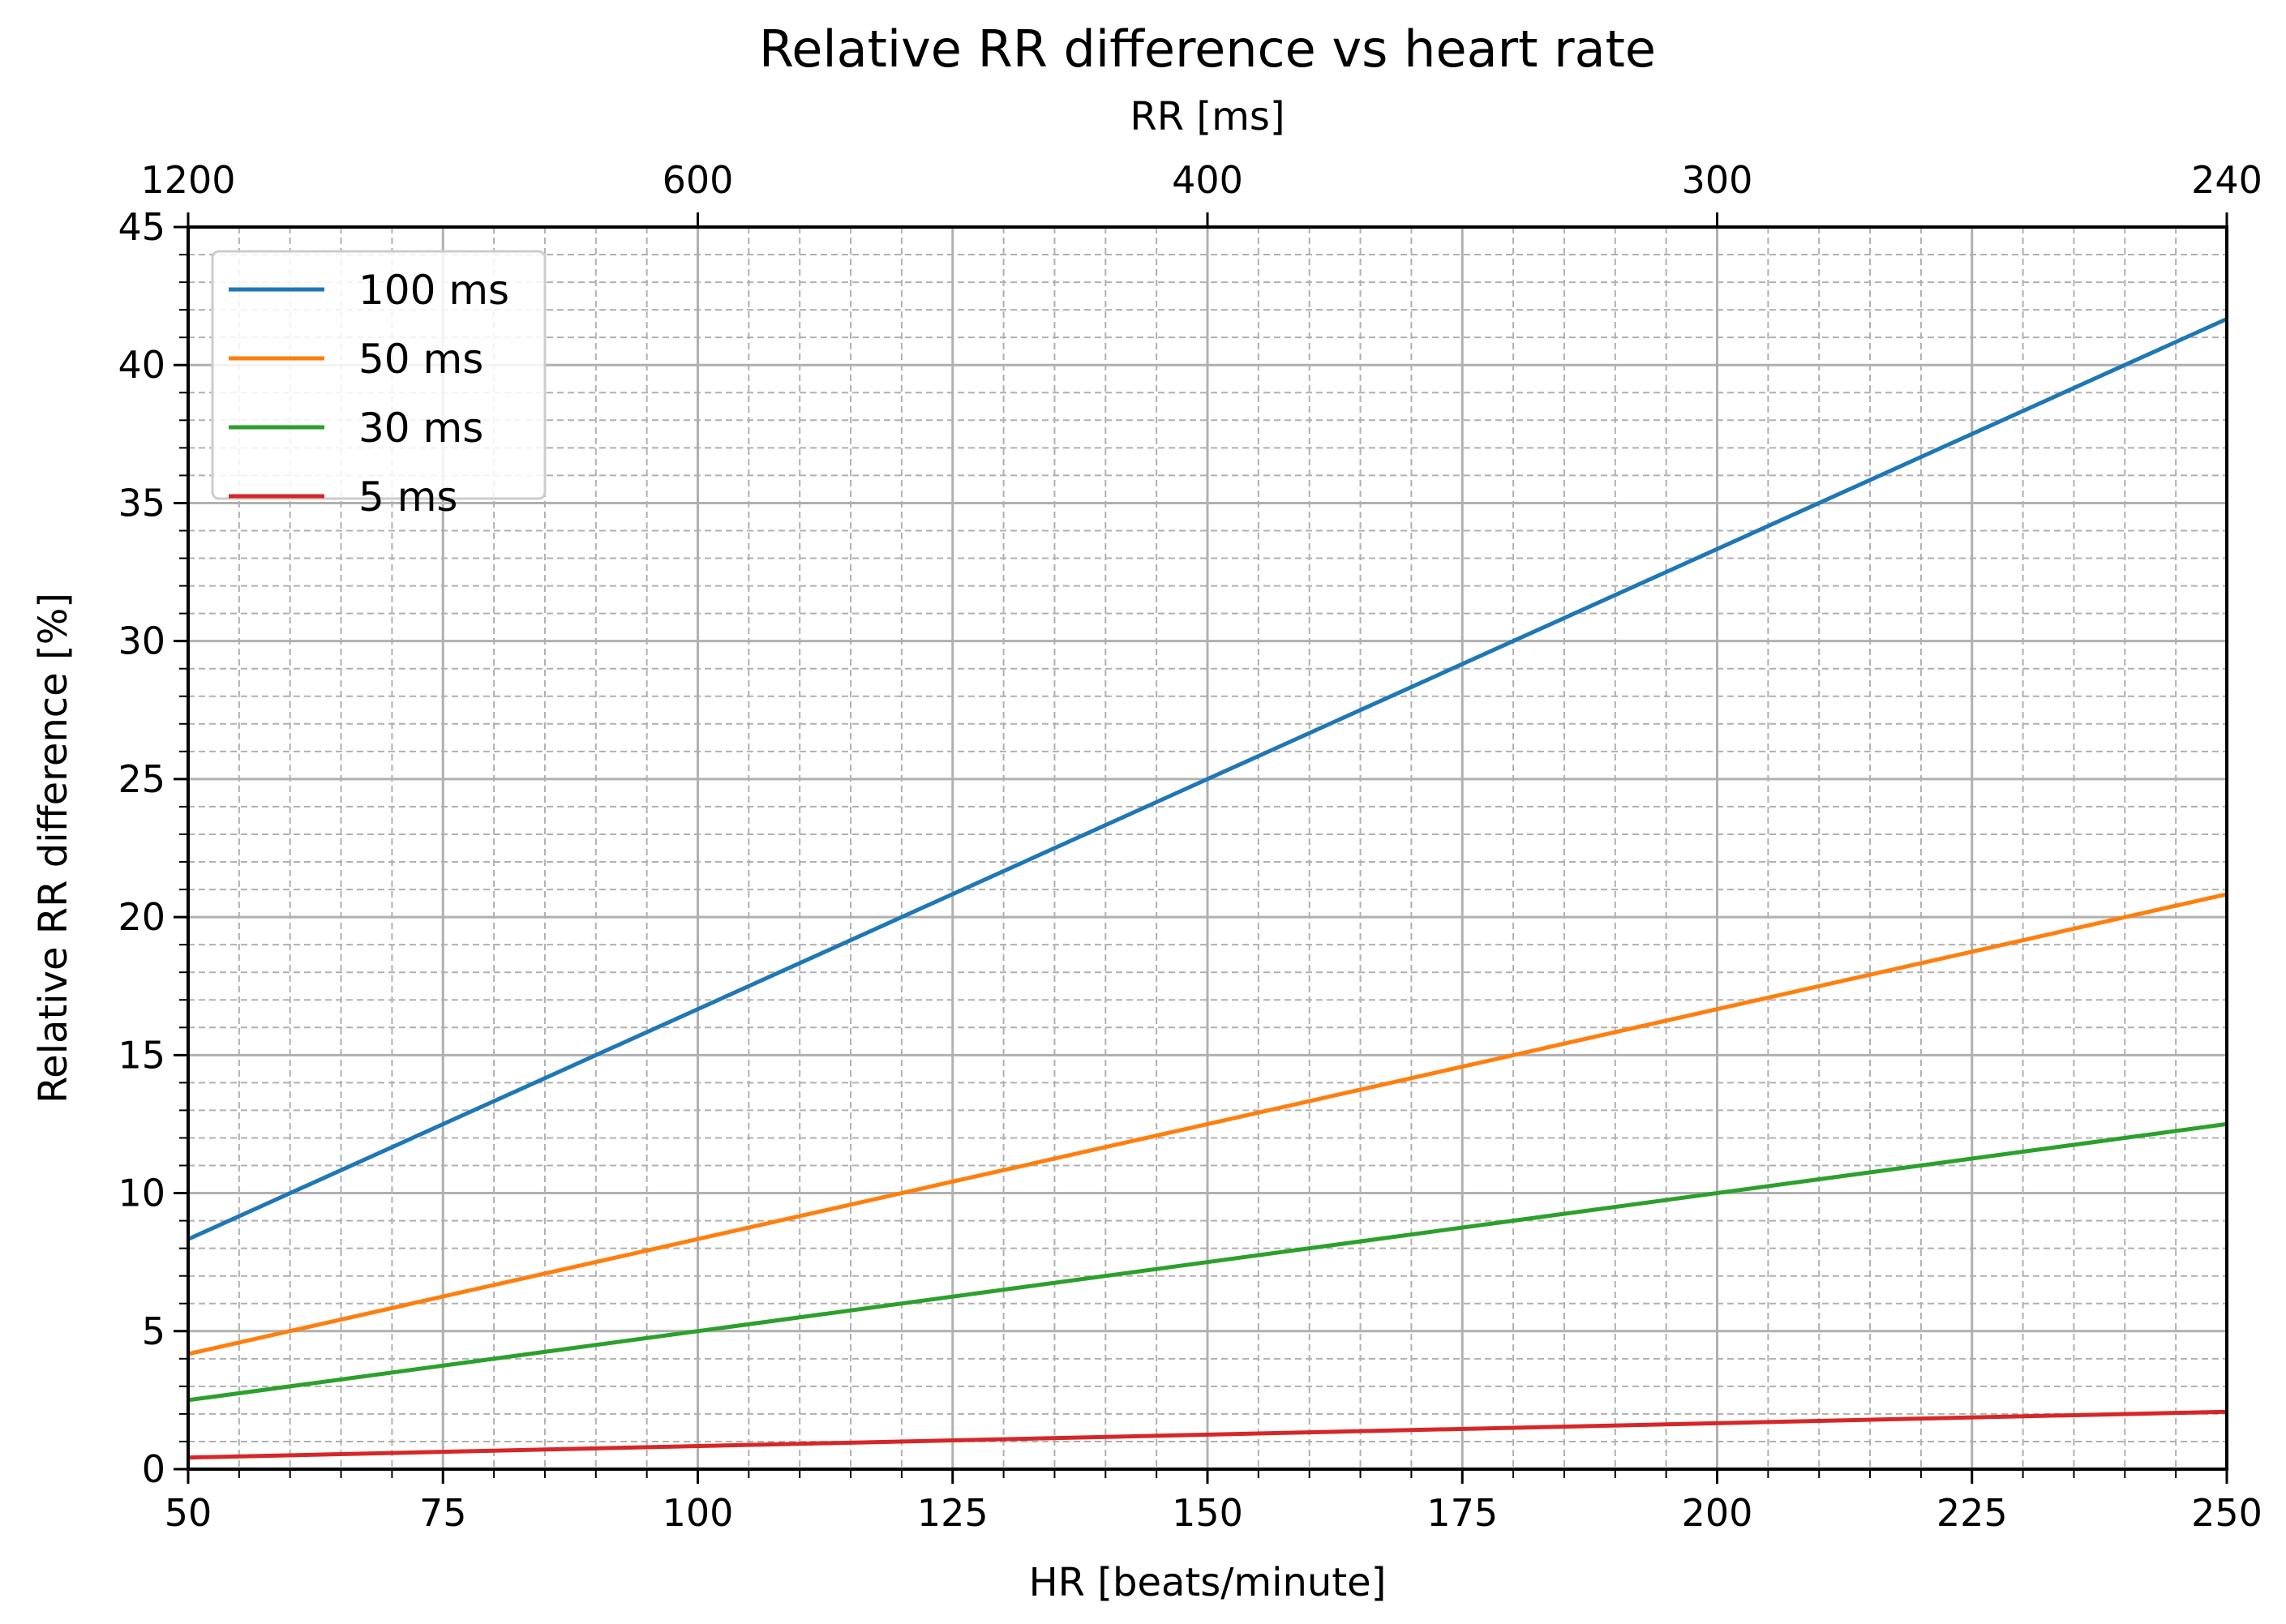 This screenshot has width=2286, height=1624. I want to click on y-tick-label: 10, so click(141, 1193).